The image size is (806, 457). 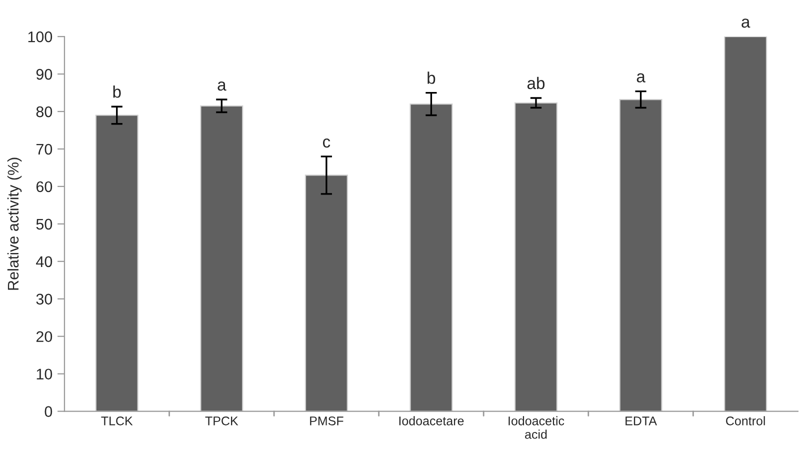 I want to click on x-tick-label: Iodoacetic acid, so click(x=536, y=427).